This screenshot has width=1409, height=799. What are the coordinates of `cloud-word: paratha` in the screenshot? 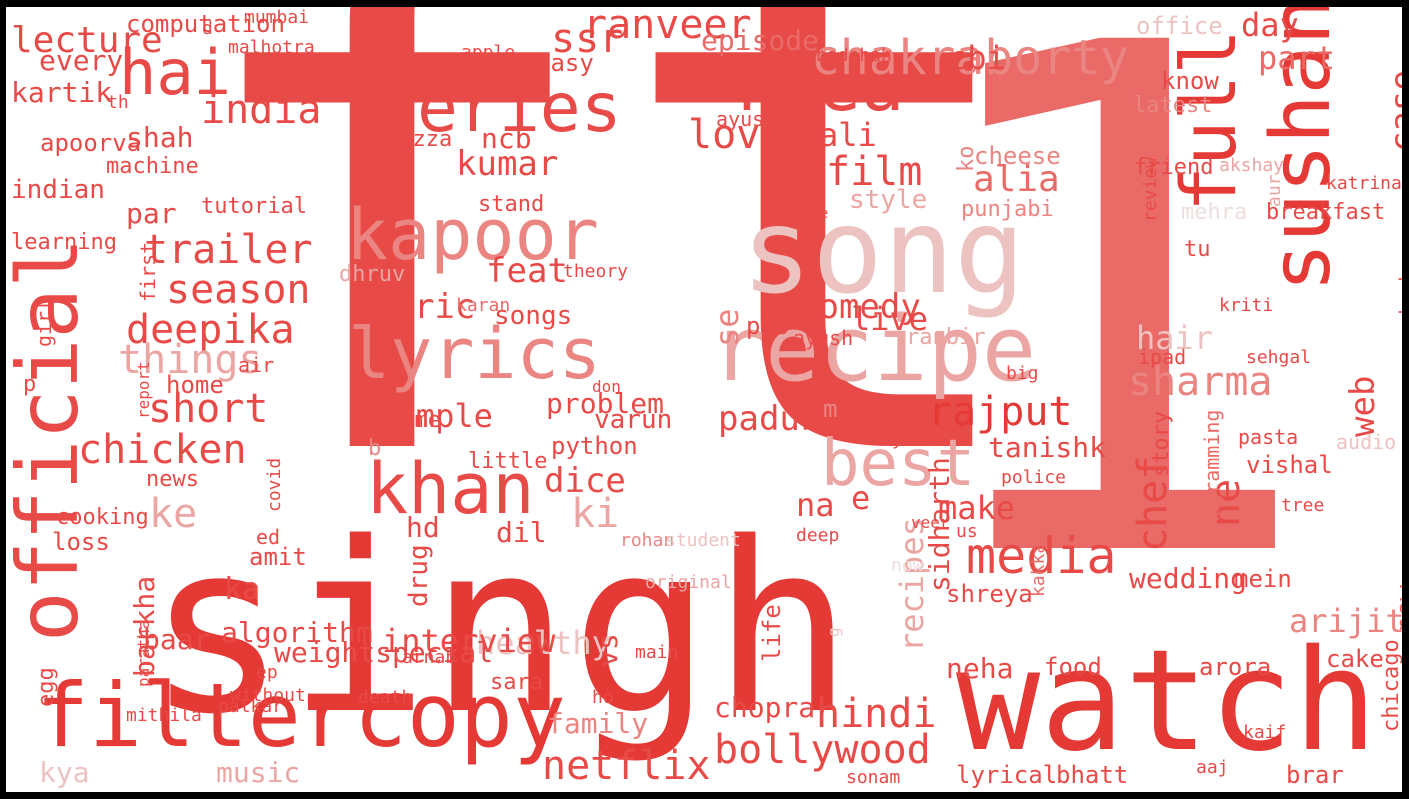 It's located at (143, 653).